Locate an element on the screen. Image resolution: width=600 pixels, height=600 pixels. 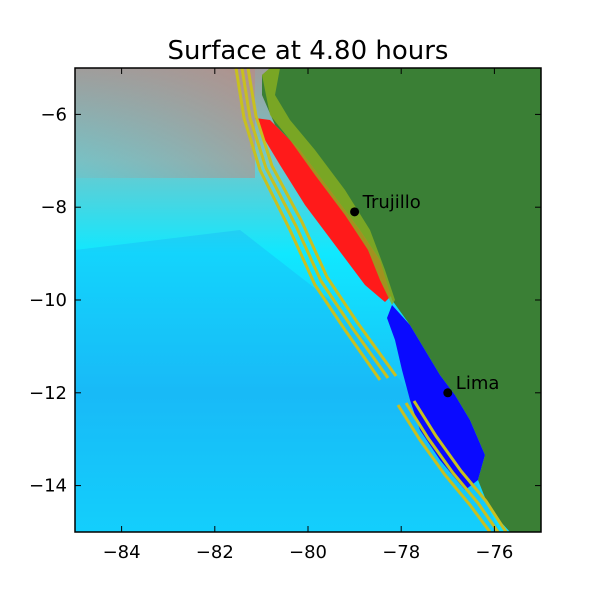
negative-wave-band is located at coordinates (436, 397).